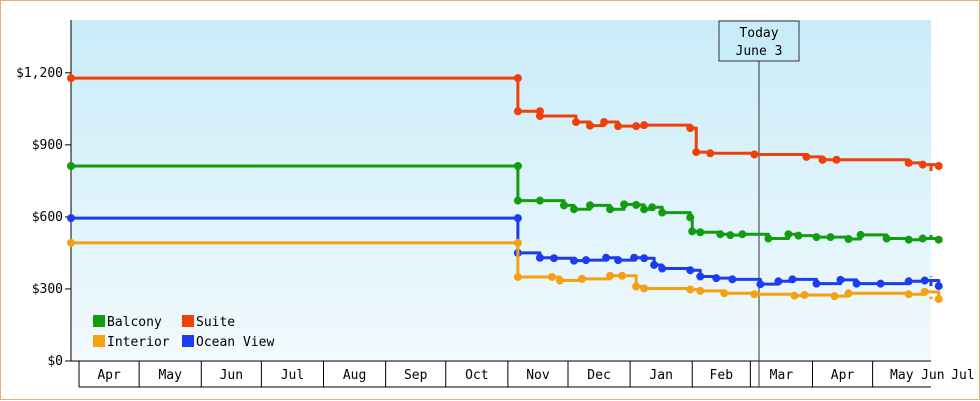 The width and height of the screenshot is (980, 401). Describe the element at coordinates (235, 342) in the screenshot. I see `legend-label: Ocean View` at that location.